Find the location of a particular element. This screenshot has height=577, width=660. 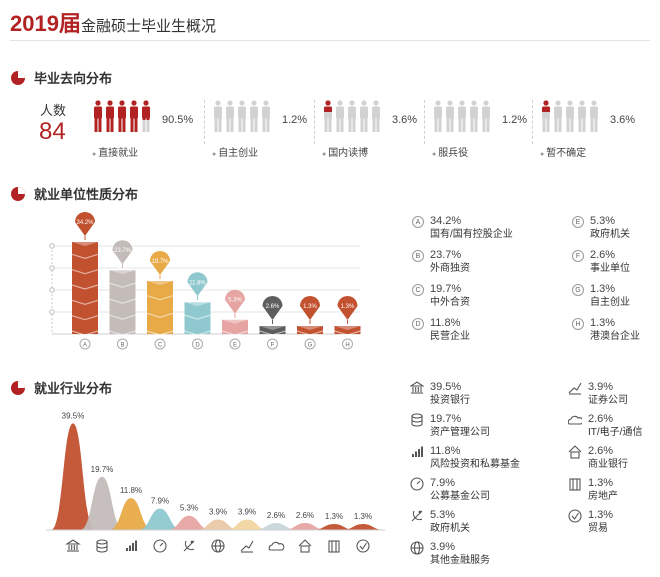

destination-label: 自主创业 is located at coordinates (235, 151).